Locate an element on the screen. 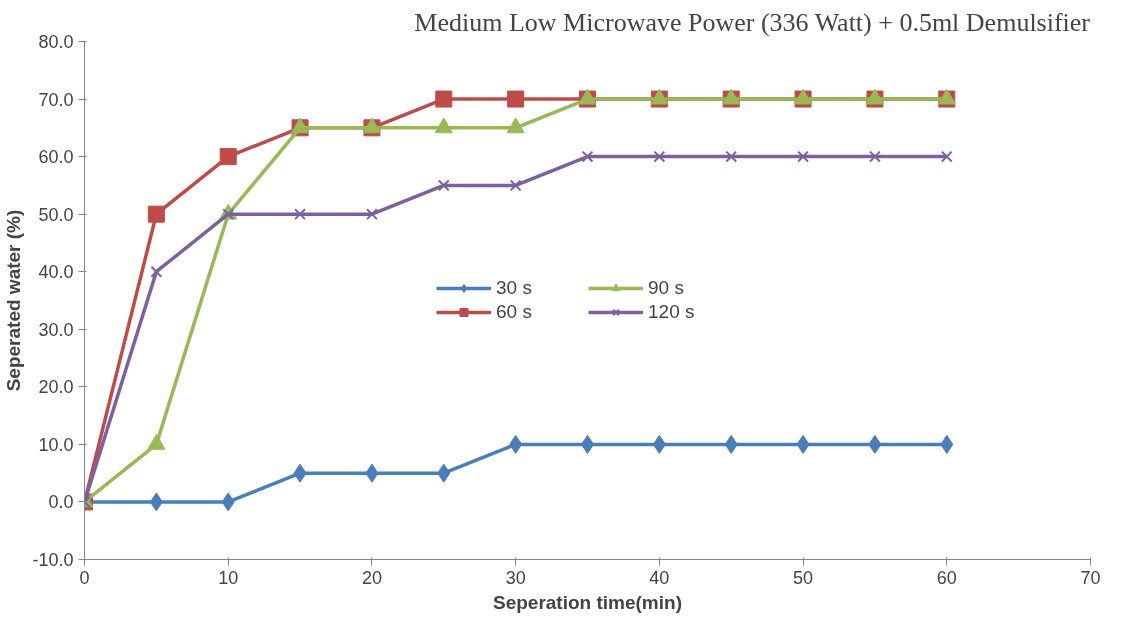  legend-label: 30 s is located at coordinates (514, 288).